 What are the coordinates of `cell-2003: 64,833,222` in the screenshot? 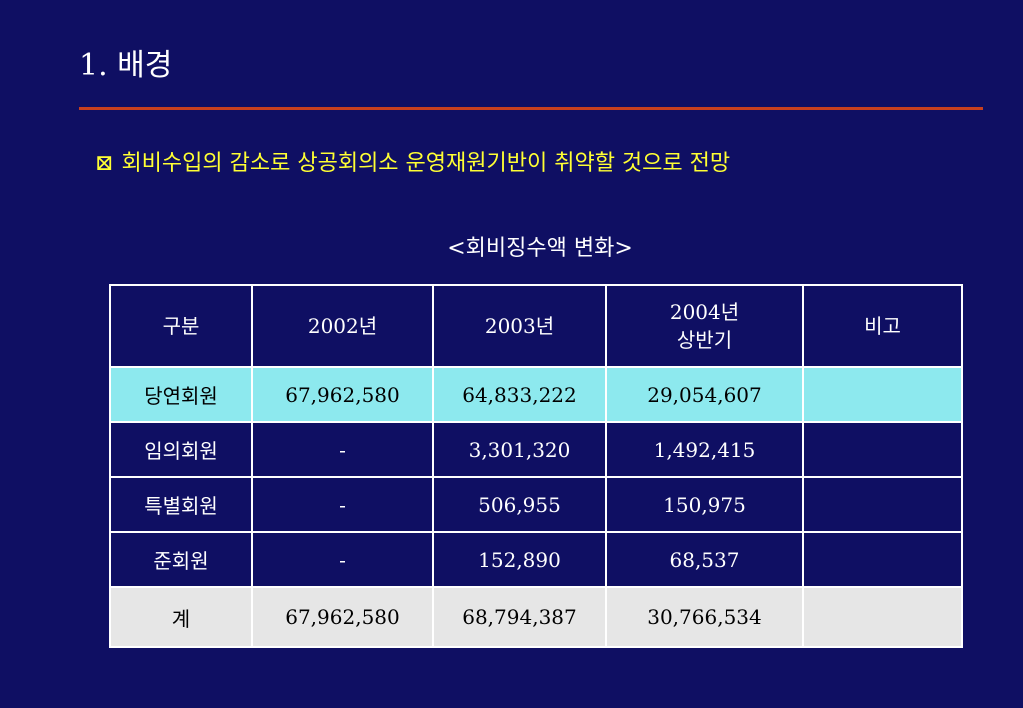 It's located at (519, 394).